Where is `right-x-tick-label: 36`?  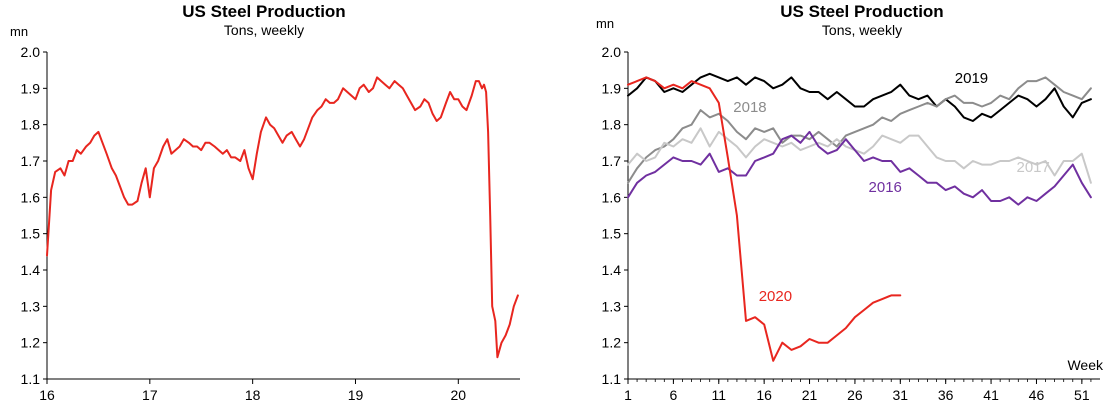
right-x-tick-label: 36 is located at coordinates (946, 395).